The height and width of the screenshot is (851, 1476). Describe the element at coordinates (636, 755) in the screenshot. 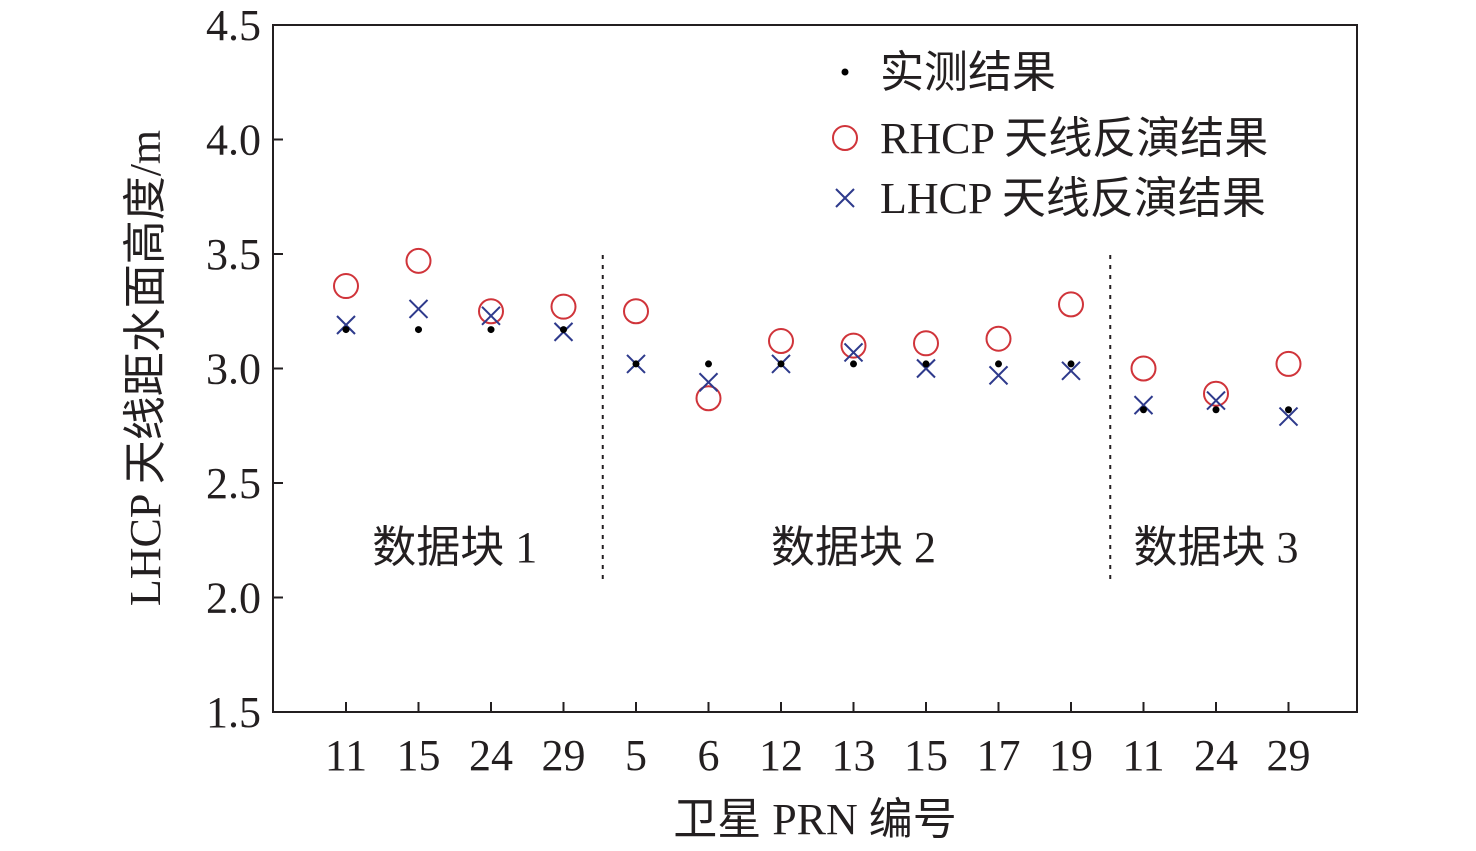

I see `x-tick-label: 5` at that location.